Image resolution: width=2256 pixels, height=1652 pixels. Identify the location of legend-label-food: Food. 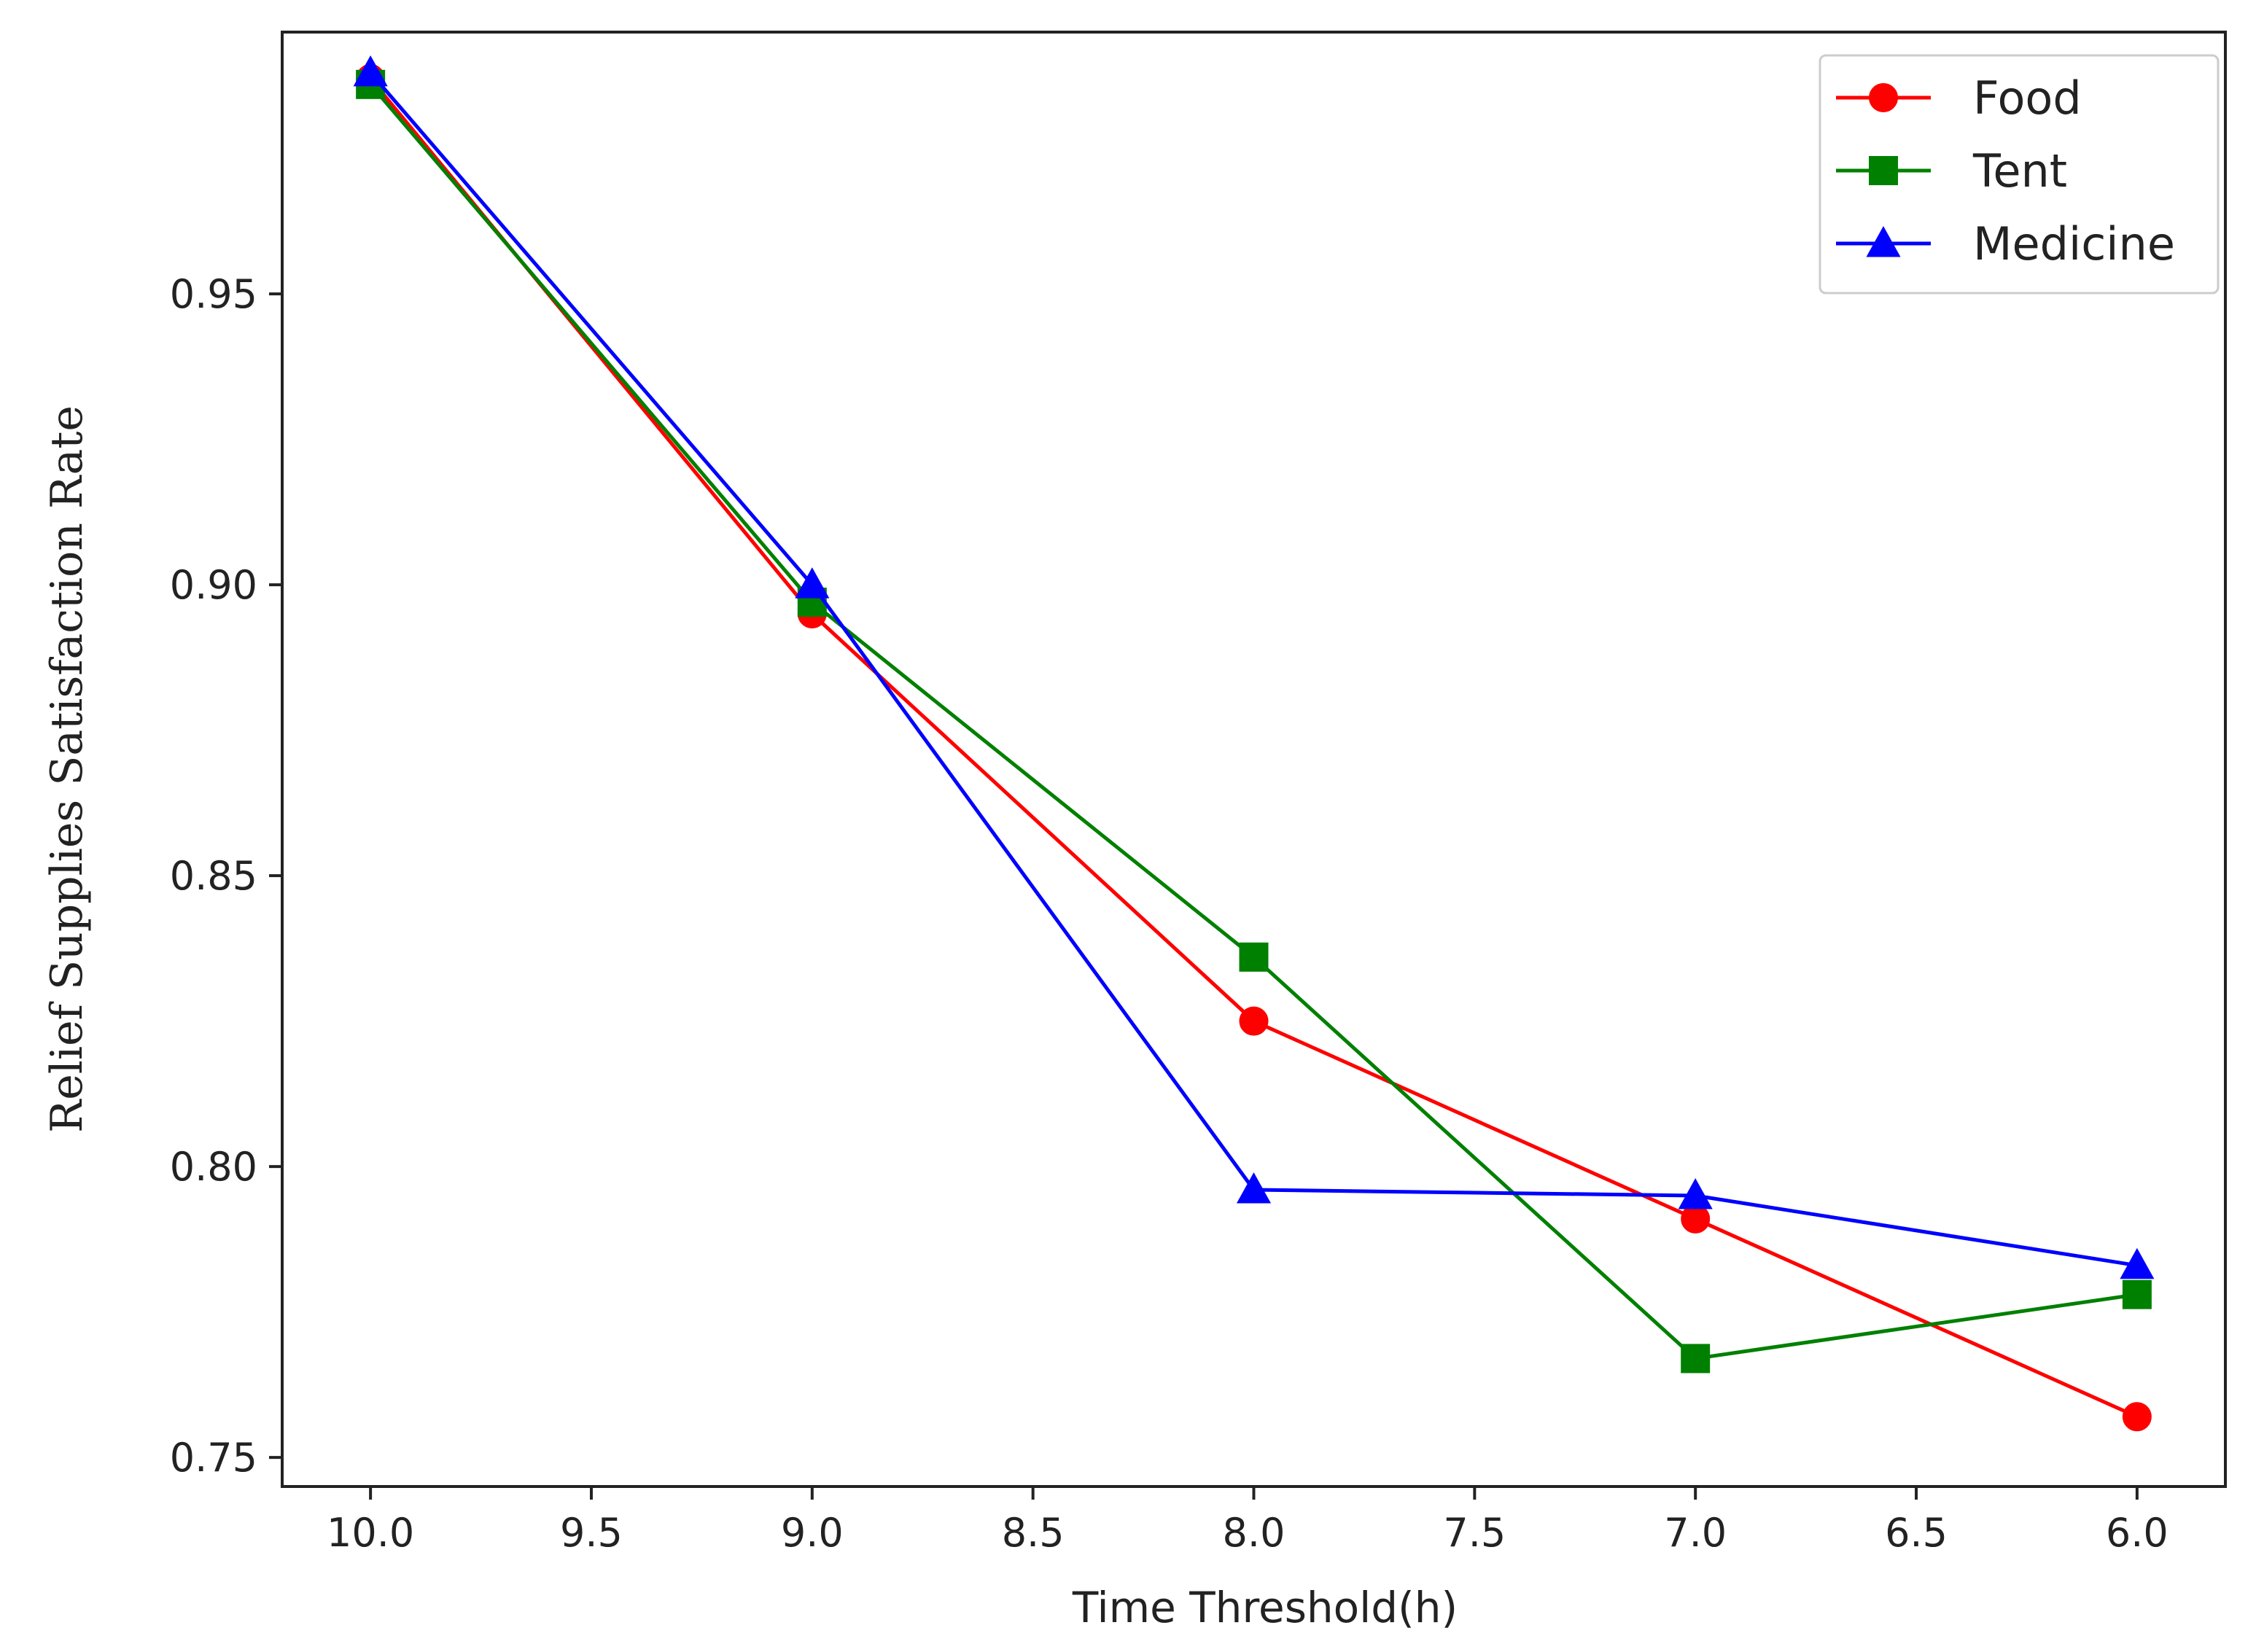
(2027, 98).